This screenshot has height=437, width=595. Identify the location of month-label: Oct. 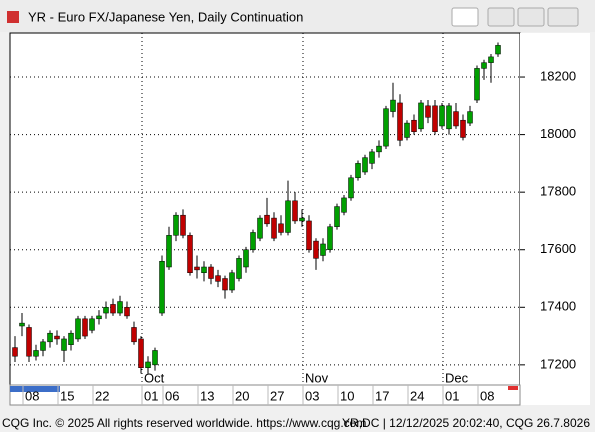
(154, 377).